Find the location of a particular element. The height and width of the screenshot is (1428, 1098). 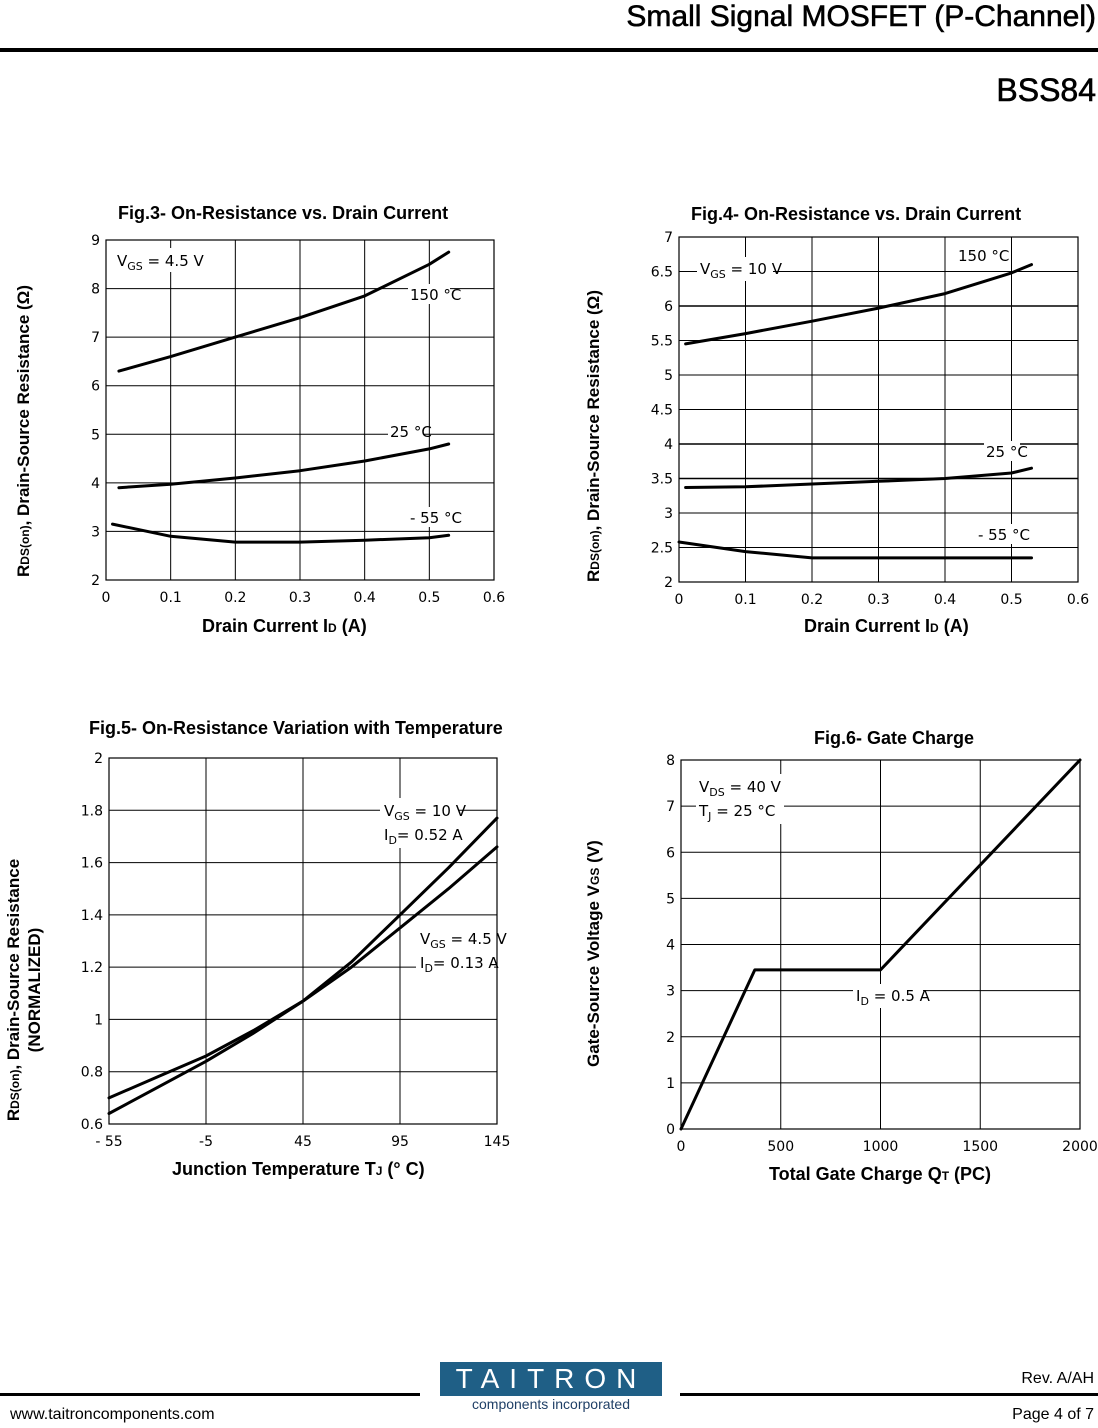

x-tick-label: 0.2 is located at coordinates (235, 598).